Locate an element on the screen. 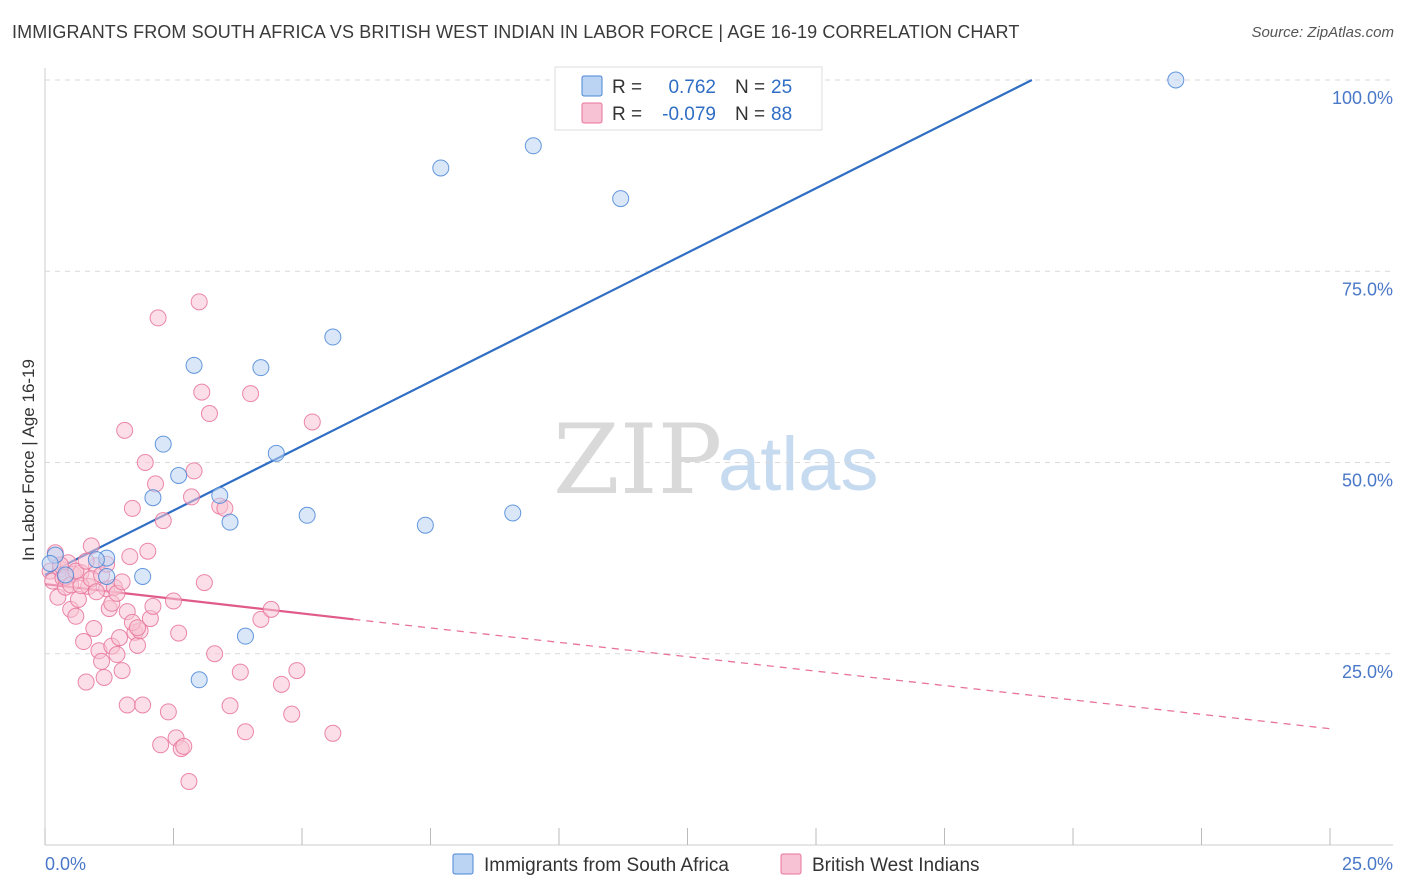 Image resolution: width=1406 pixels, height=892 pixels. source-credit: Source: ZipAtlas.com is located at coordinates (1322, 32).